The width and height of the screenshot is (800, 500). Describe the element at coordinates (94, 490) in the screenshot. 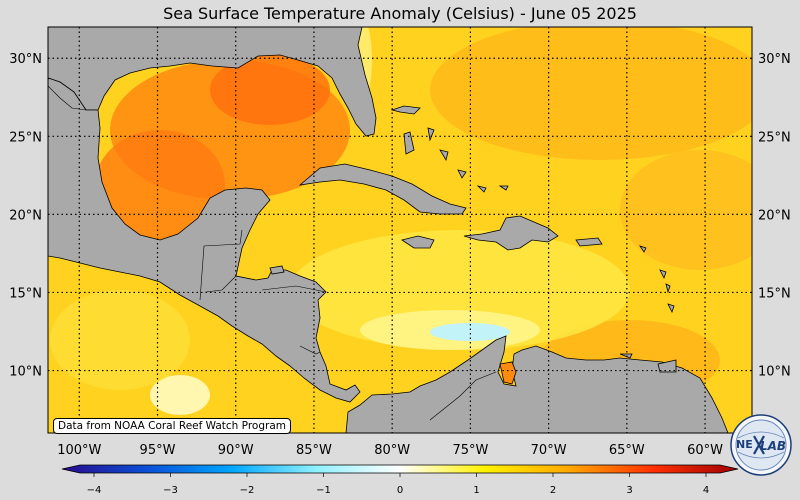

I see `colorbar-tick-label: −4` at that location.